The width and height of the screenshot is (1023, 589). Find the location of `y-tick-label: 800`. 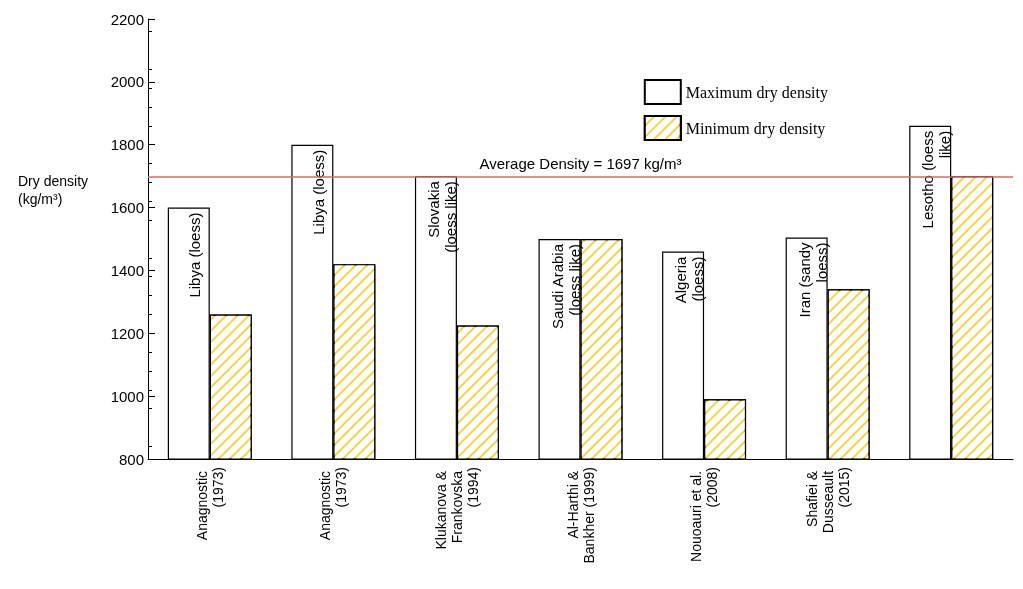

y-tick-label: 800 is located at coordinates (131, 459).